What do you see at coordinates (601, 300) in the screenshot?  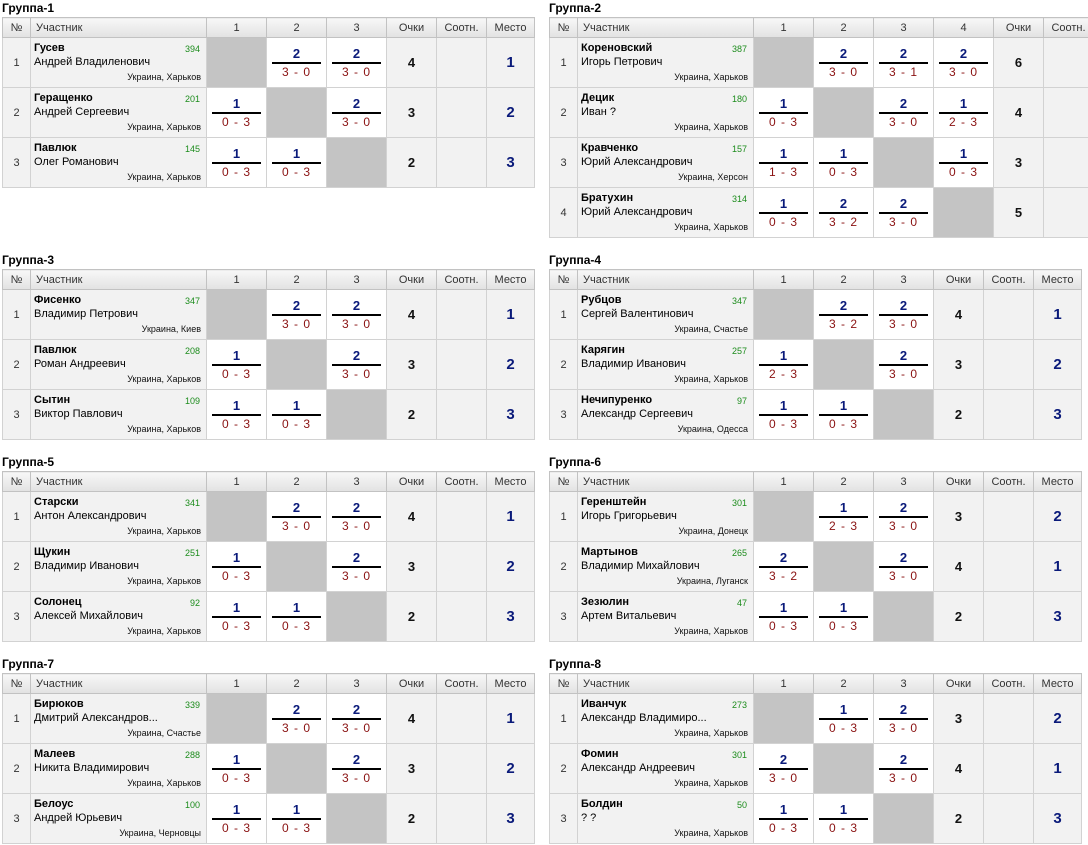 I see `participant-name: Рубцов` at bounding box center [601, 300].